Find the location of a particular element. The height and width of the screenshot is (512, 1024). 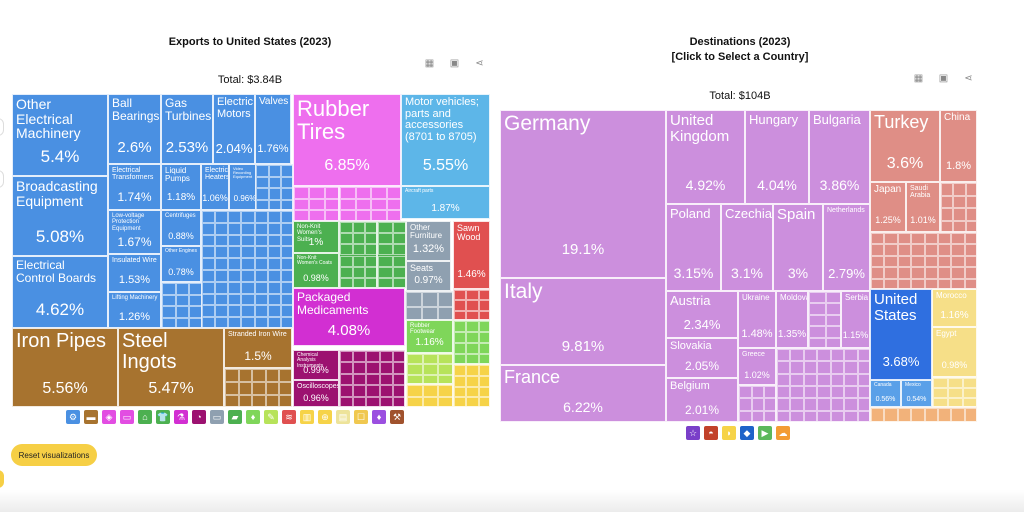

share-icon: ⋖ is located at coordinates (479, 63).